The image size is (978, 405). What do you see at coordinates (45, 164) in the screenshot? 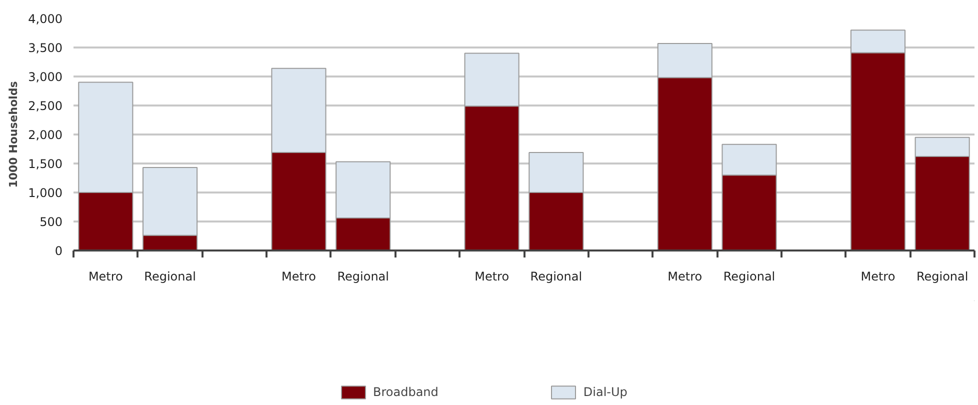
I see `y-tick-label: 1,500` at bounding box center [45, 164].